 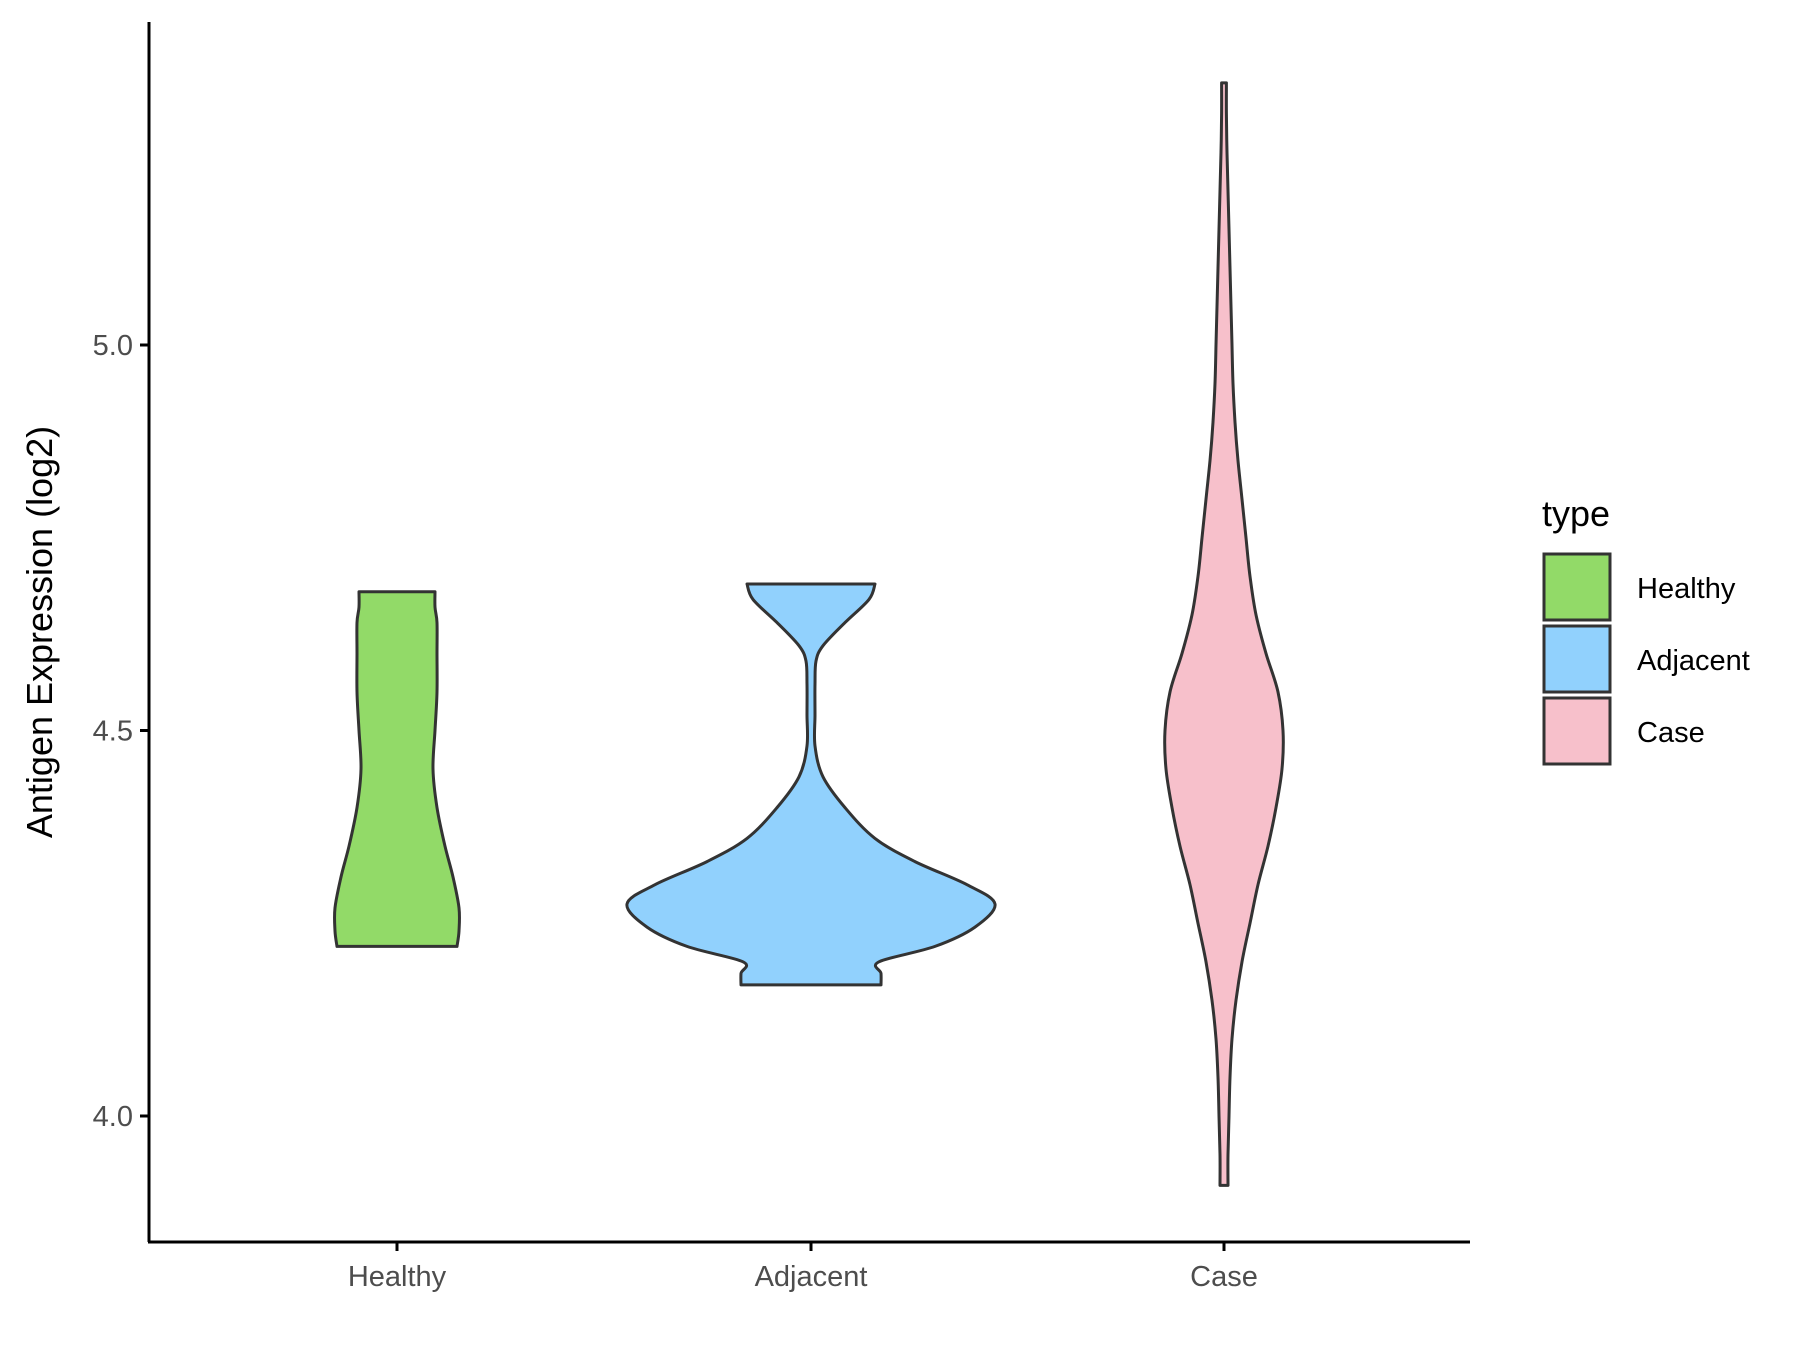 What do you see at coordinates (1576, 513) in the screenshot?
I see `legend-title: type` at bounding box center [1576, 513].